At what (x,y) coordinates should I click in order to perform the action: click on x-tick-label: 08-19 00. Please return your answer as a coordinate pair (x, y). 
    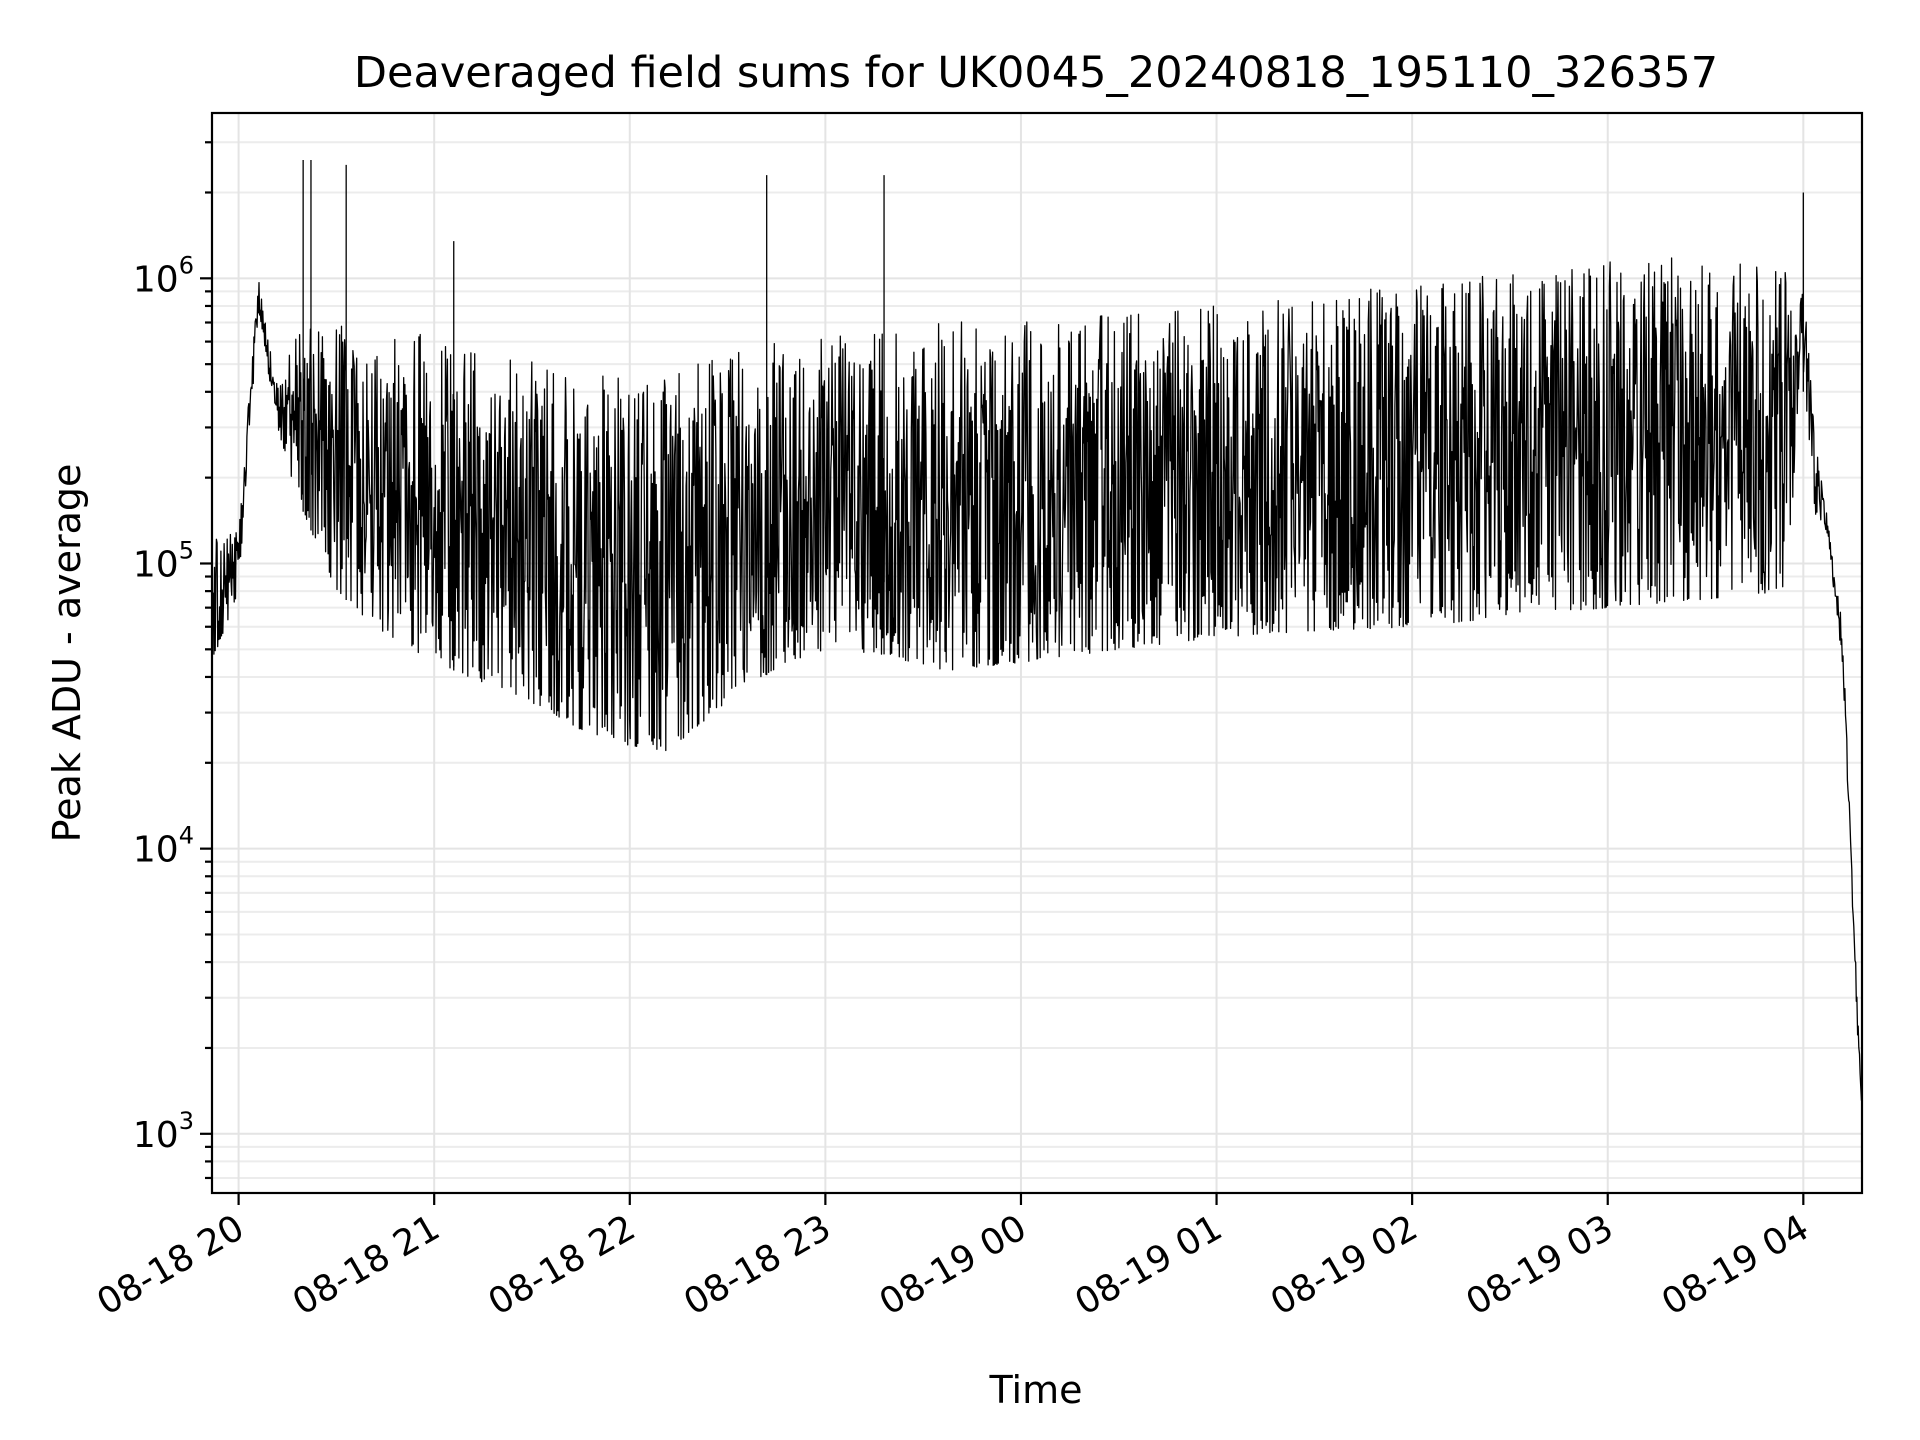
    Looking at the image, I should click on (953, 1265).